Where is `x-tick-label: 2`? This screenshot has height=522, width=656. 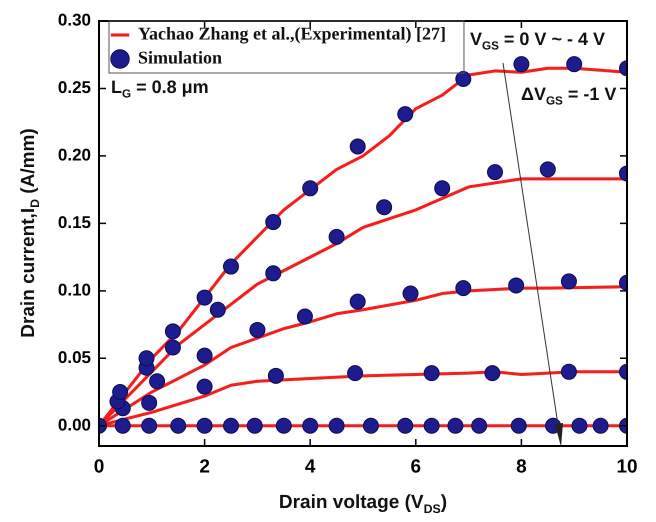 x-tick-label: 2 is located at coordinates (204, 467).